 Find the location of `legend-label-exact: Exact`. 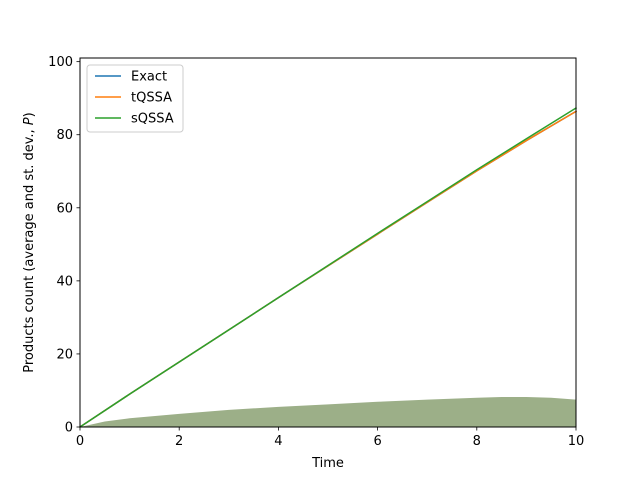

legend-label-exact: Exact is located at coordinates (149, 77).